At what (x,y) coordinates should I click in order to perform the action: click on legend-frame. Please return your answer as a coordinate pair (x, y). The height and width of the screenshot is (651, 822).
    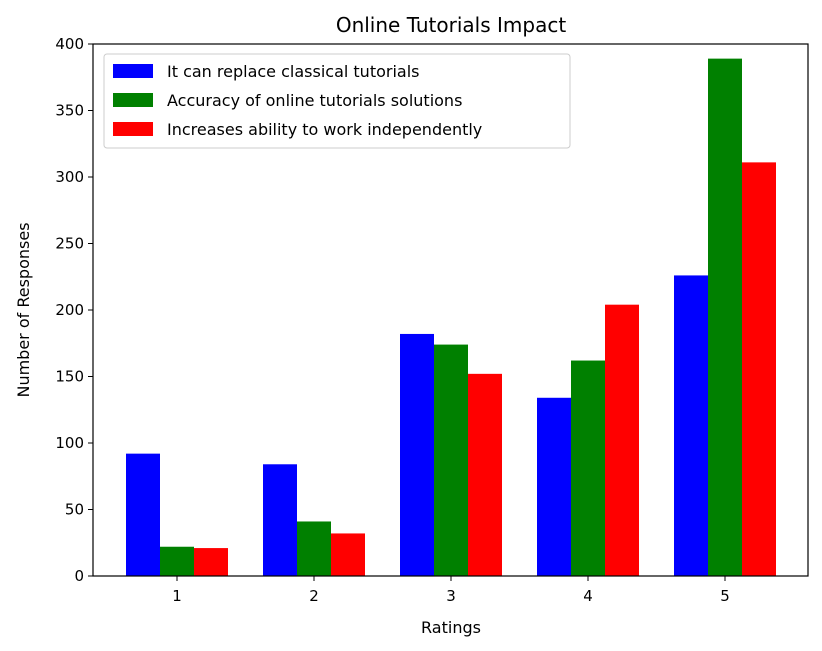
    Looking at the image, I should click on (337, 101).